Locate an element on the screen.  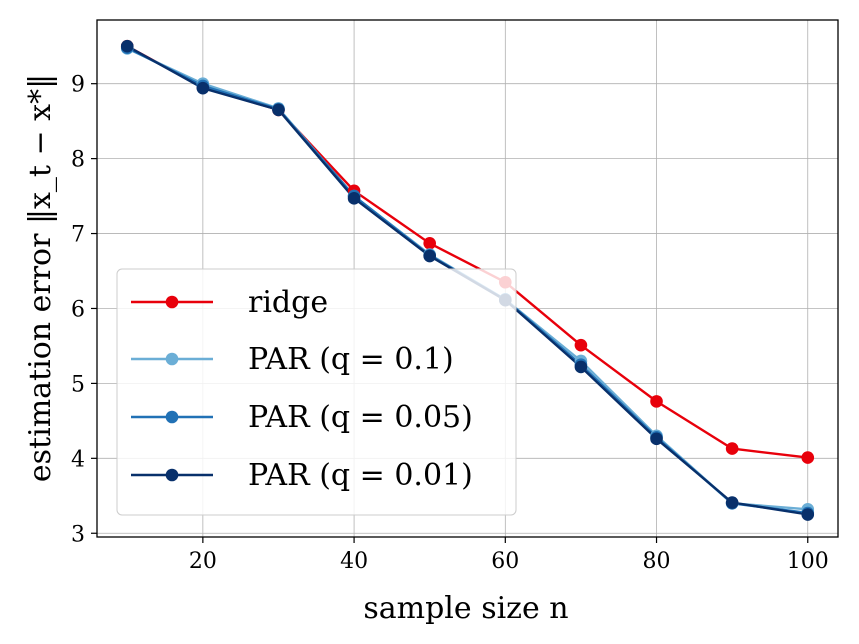
x-tick-label: 100 is located at coordinates (808, 561).